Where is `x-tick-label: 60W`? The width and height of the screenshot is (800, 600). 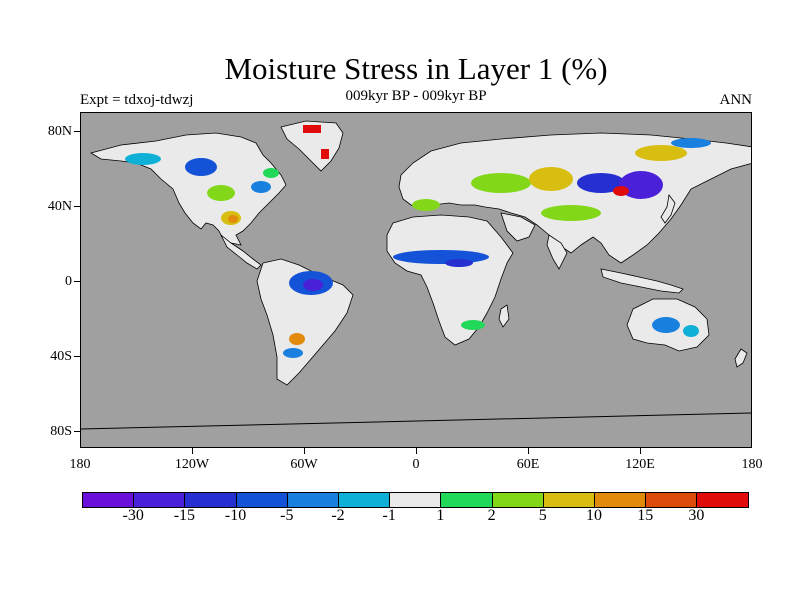 x-tick-label: 60W is located at coordinates (304, 464).